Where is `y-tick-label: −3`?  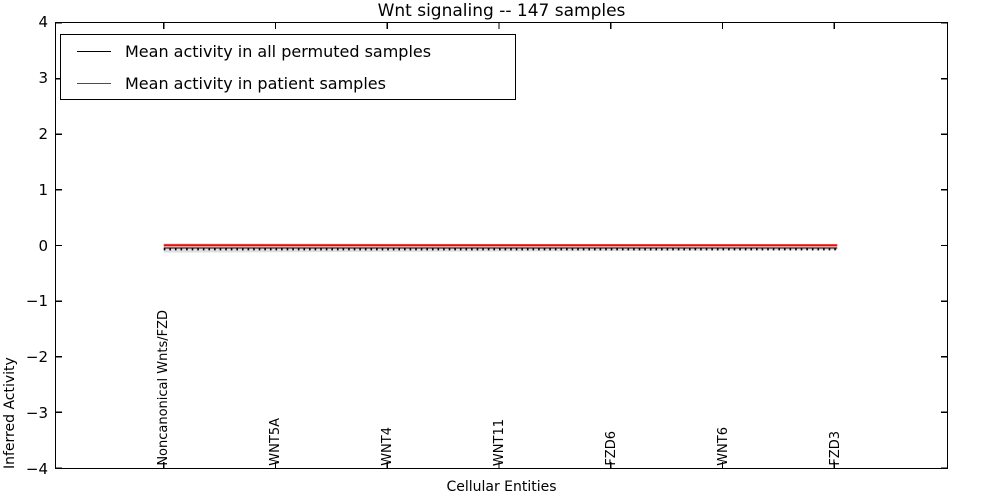 y-tick-label: −3 is located at coordinates (36, 413).